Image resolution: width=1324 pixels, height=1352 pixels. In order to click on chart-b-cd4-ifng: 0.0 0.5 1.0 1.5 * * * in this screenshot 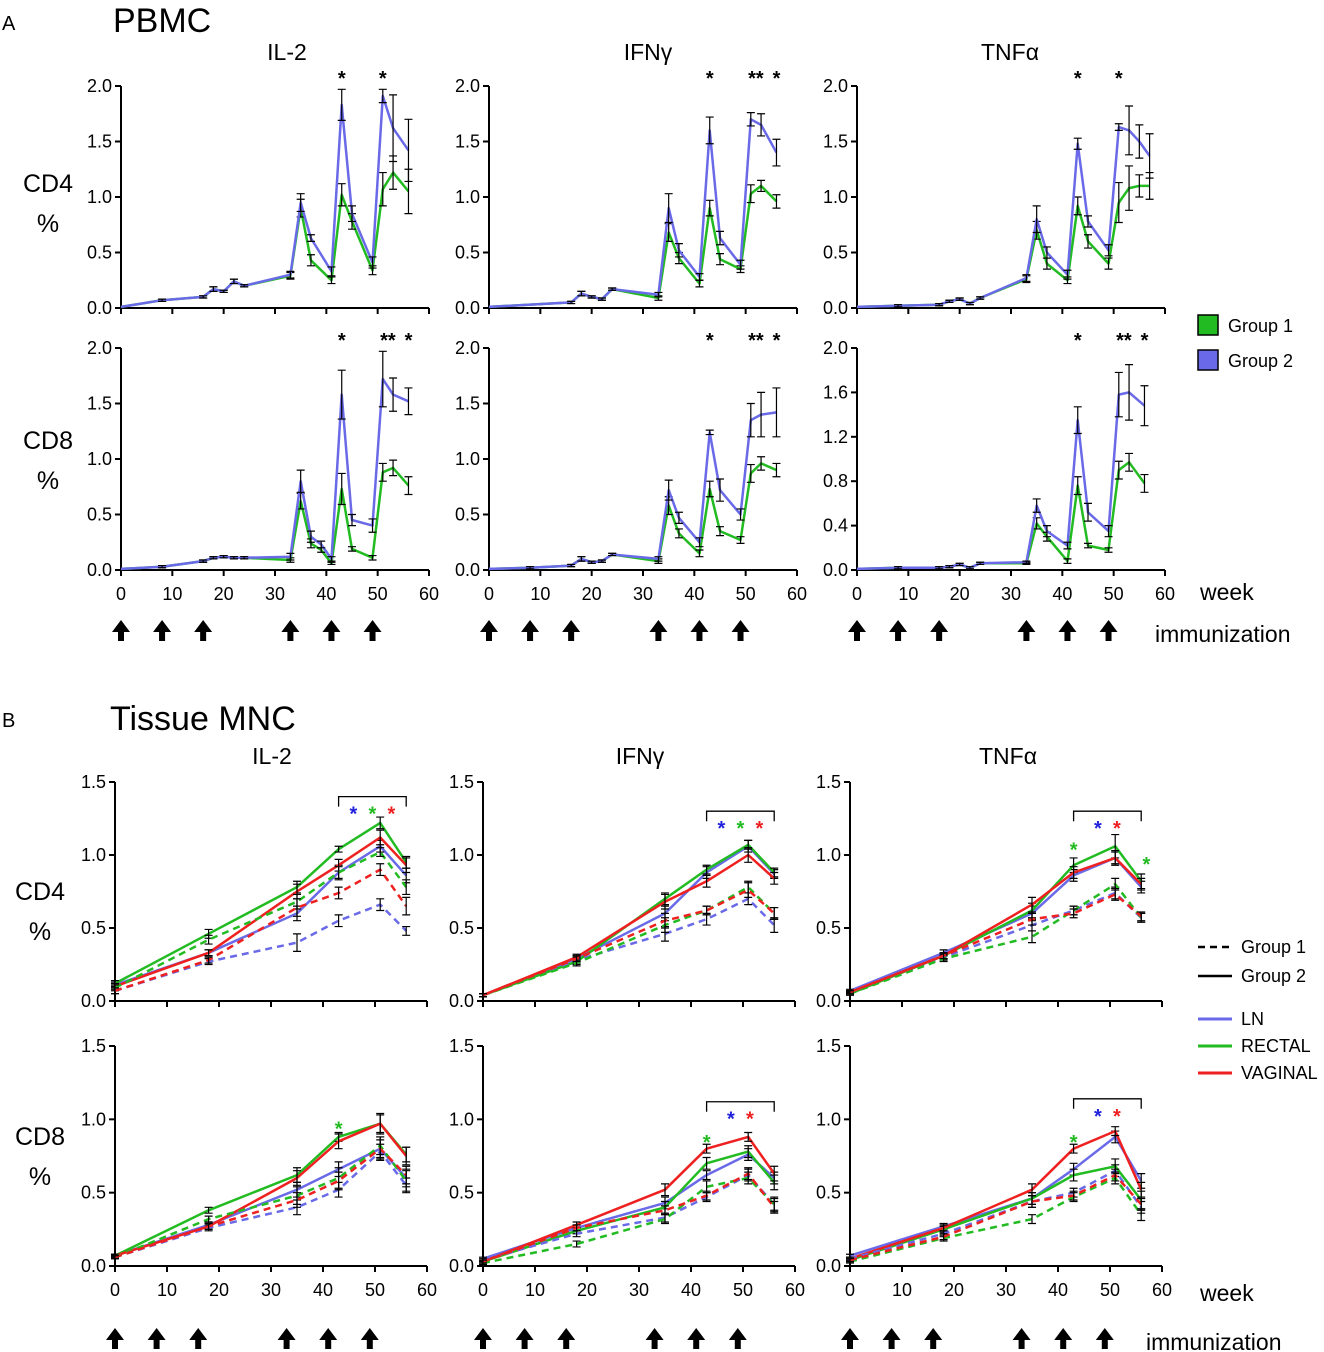, I will do `click(622, 891)`.